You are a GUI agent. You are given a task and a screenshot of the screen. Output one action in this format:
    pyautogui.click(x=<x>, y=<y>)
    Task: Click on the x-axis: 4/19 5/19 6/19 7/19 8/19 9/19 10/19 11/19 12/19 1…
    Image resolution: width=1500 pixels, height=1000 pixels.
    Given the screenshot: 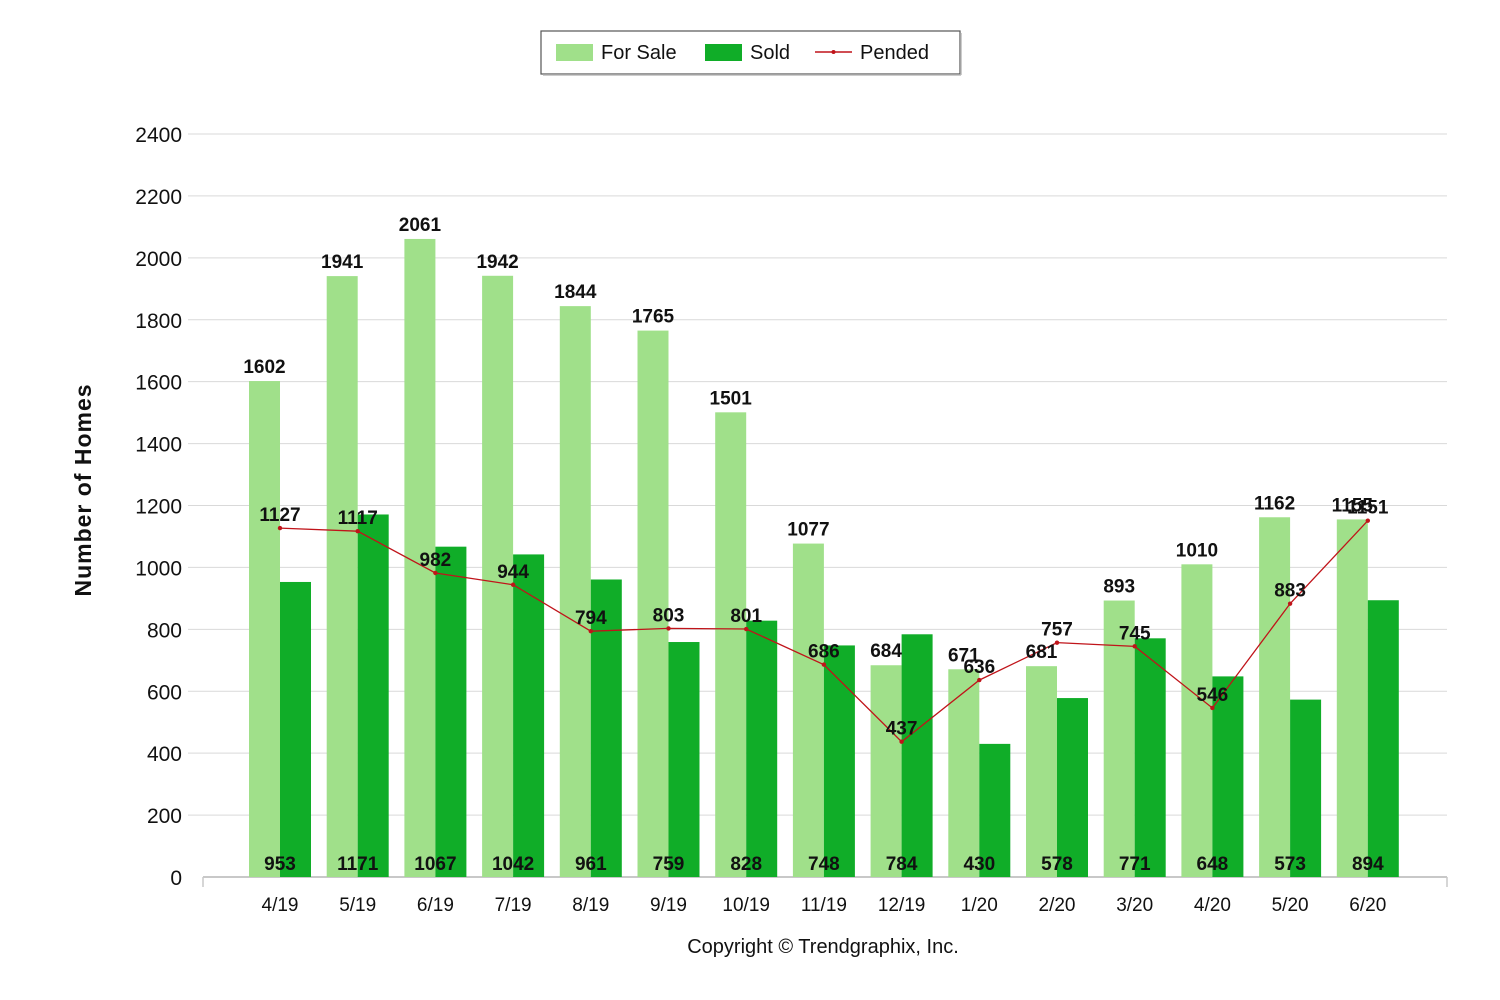 What is the action you would take?
    pyautogui.click(x=824, y=905)
    